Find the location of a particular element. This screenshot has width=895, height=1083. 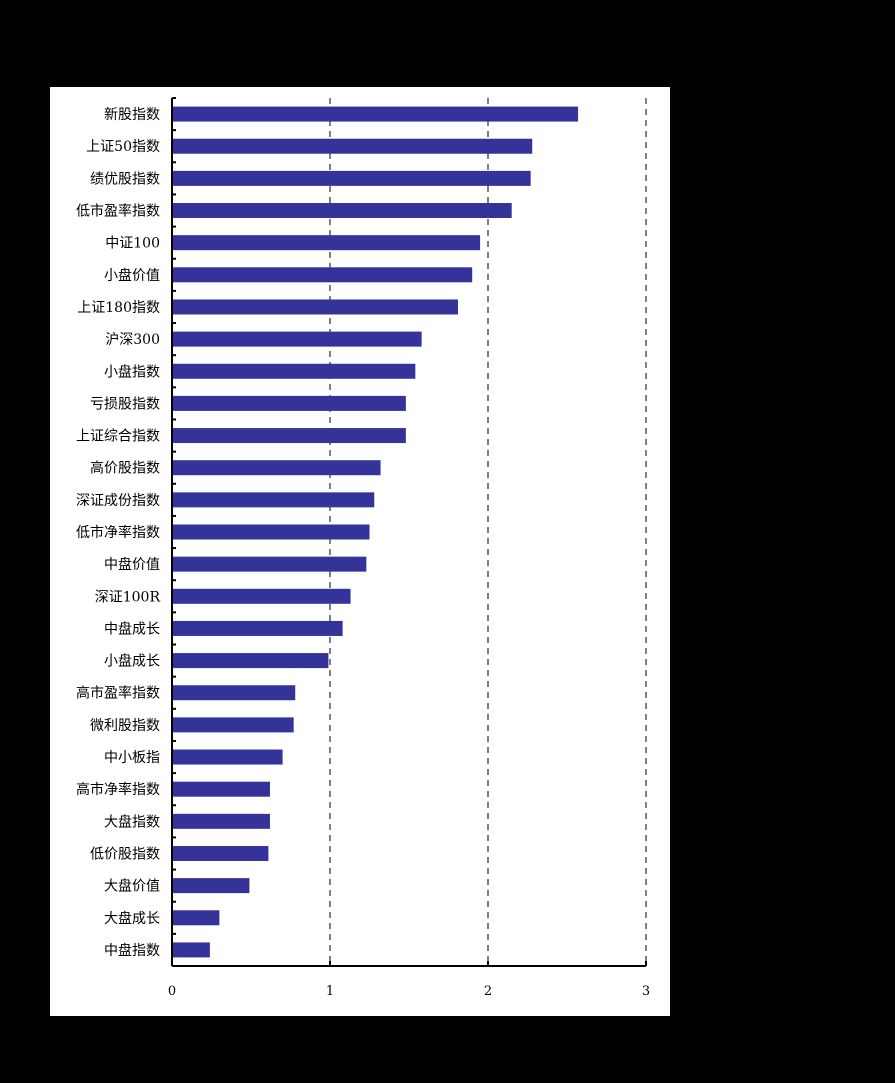

category-label: 高价股指数 is located at coordinates (125, 468).